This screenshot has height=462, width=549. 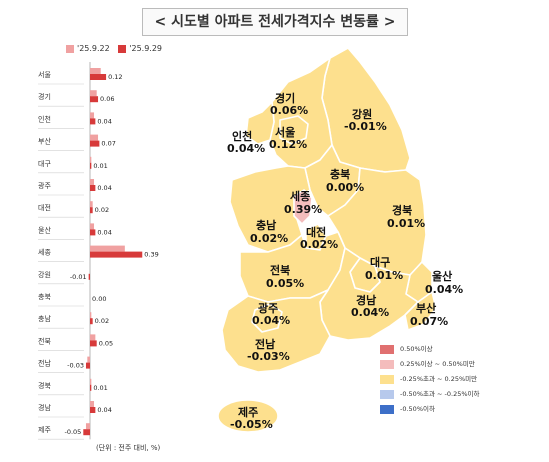 I want to click on value-label: 0.05, so click(x=106, y=343).